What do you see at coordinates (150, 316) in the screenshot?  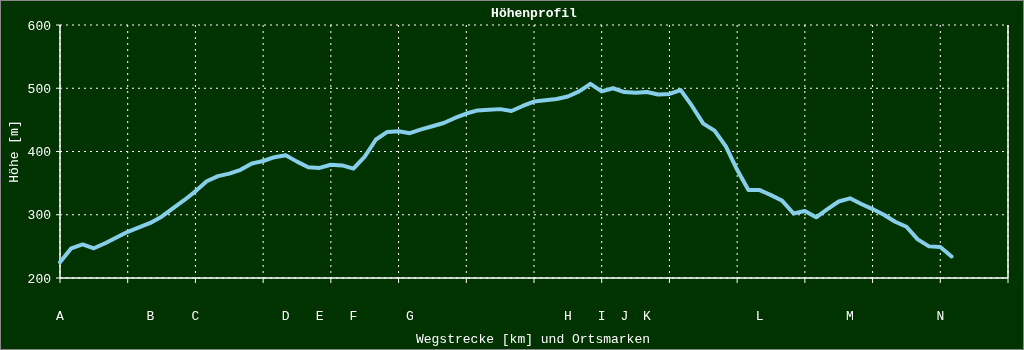 I see `x-tick-label: B` at bounding box center [150, 316].